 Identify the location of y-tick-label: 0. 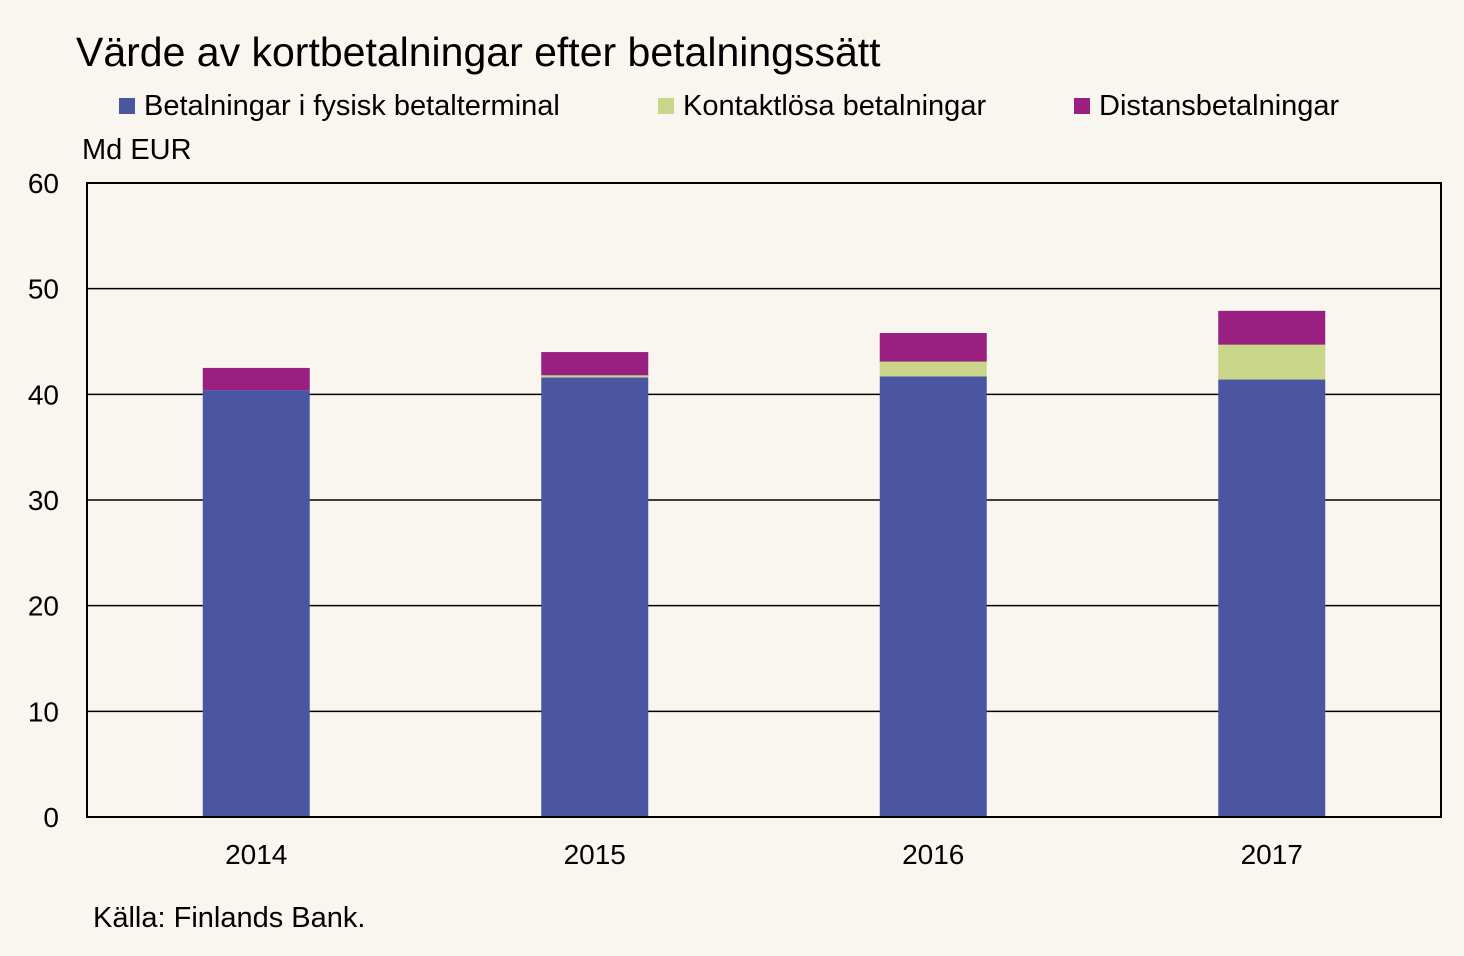
(51, 817).